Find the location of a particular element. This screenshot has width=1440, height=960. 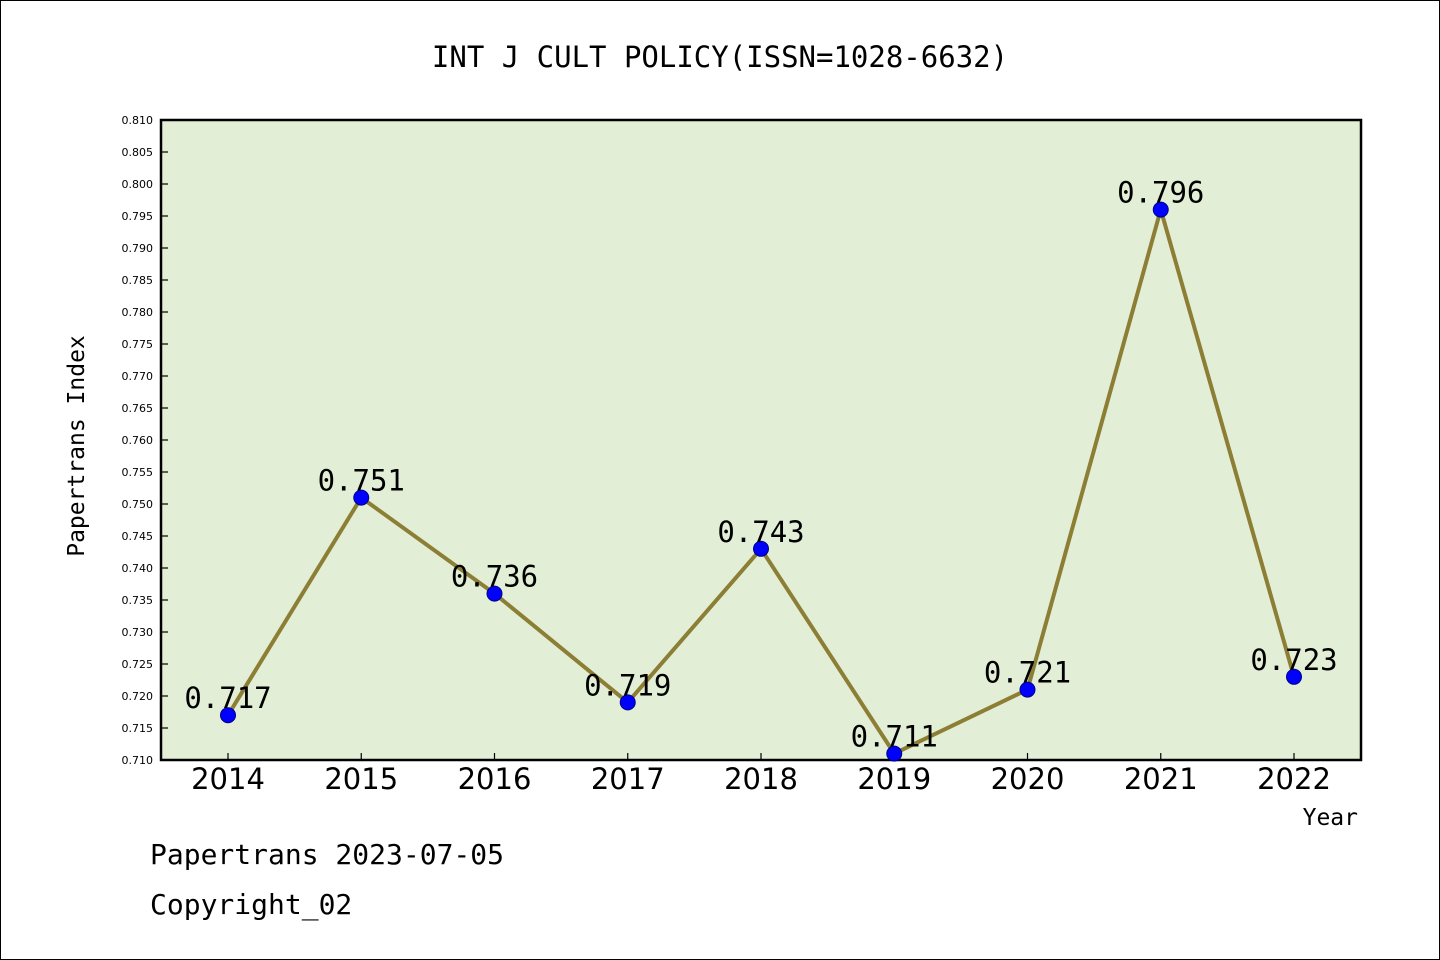

footer-source: Papertrans 2023-07-05 is located at coordinates (327, 854).